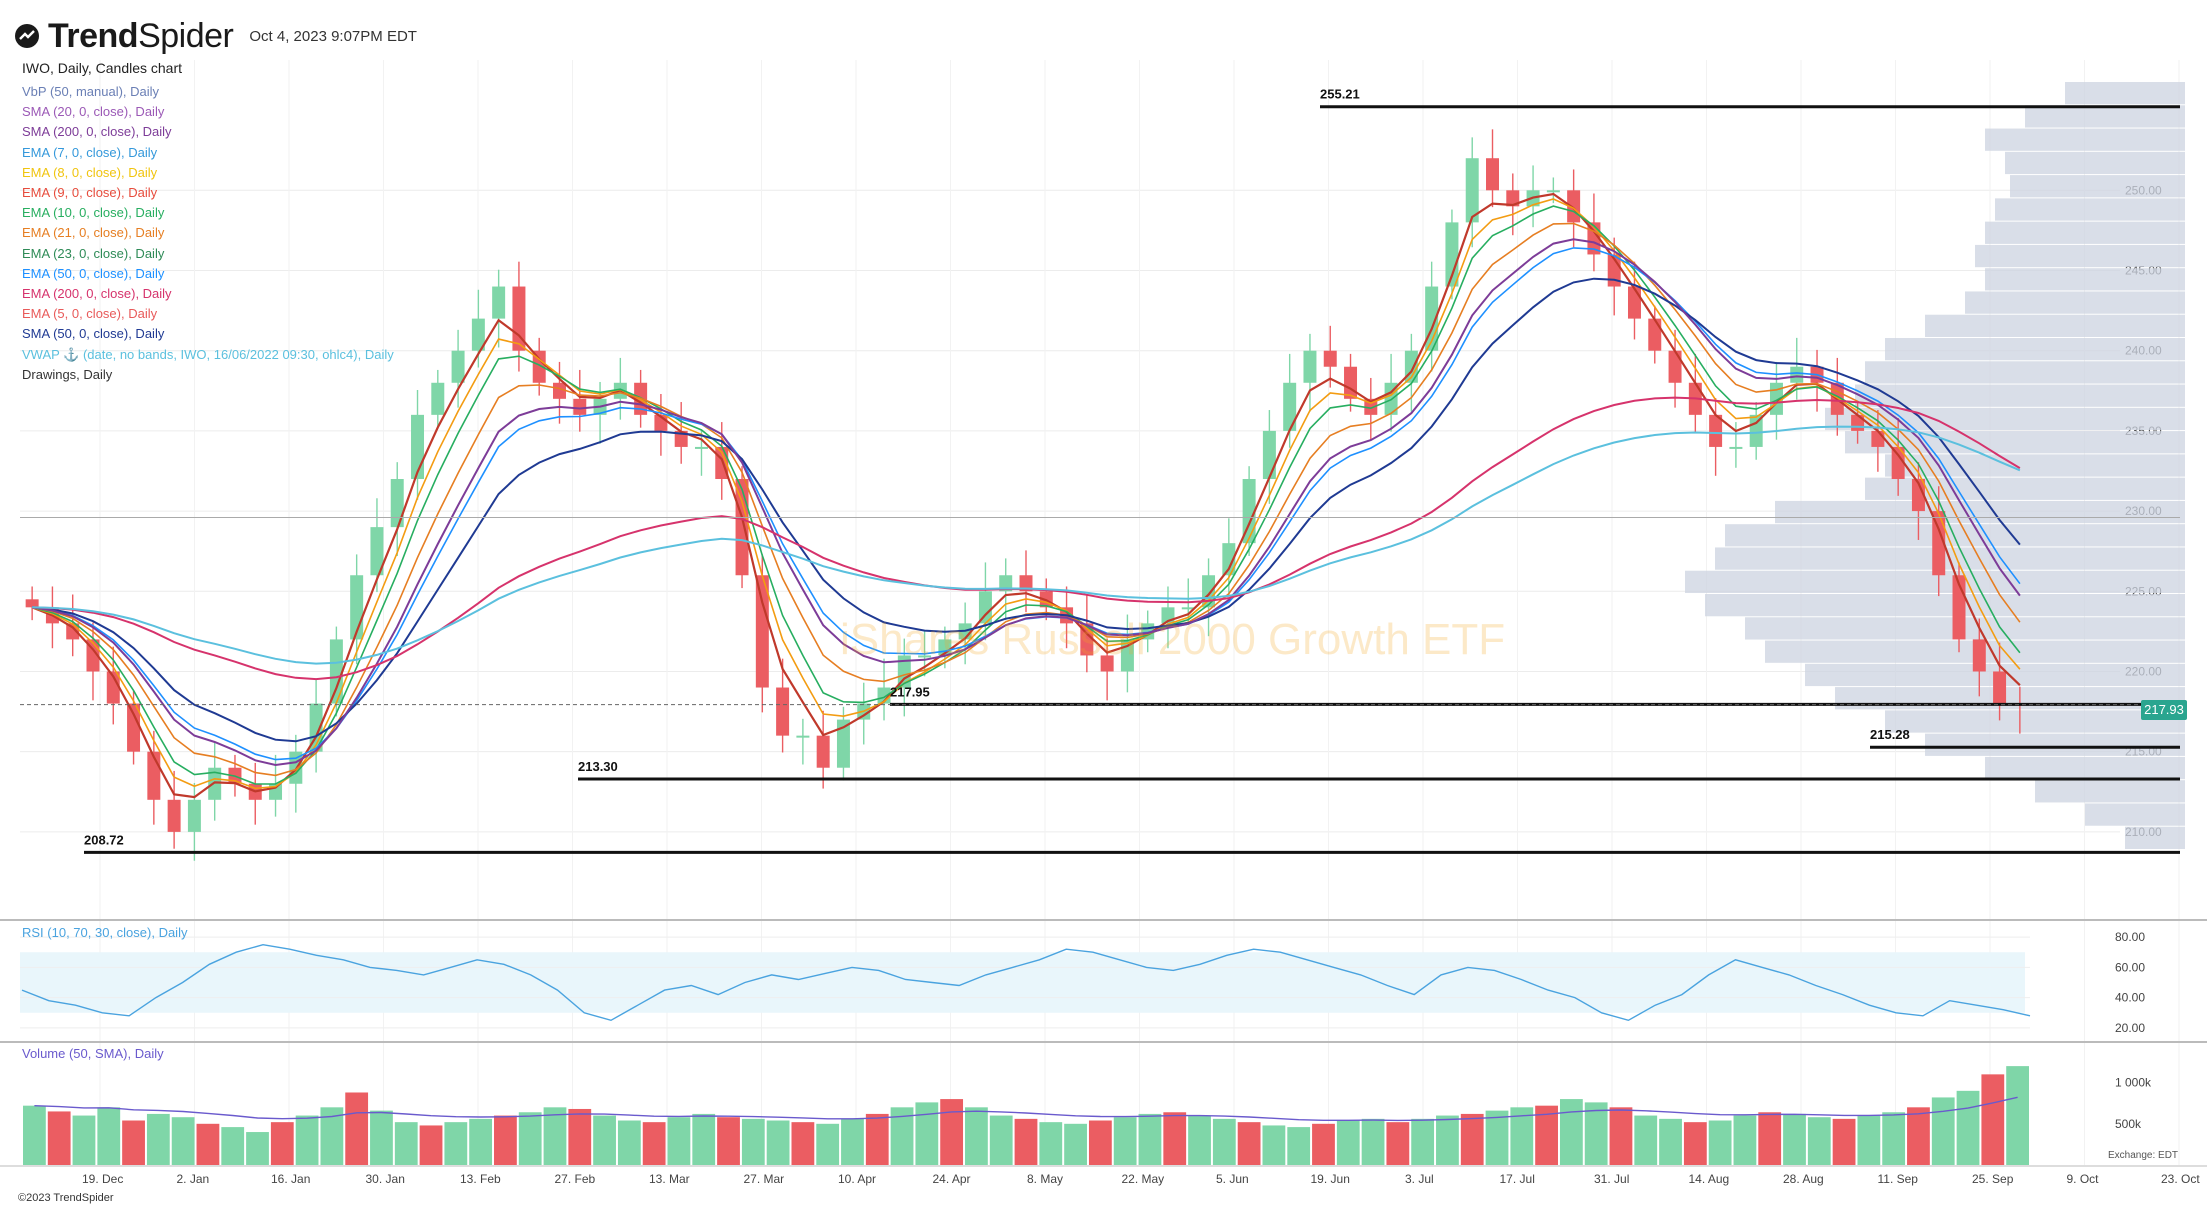 This screenshot has width=2207, height=1209. What do you see at coordinates (1045, 1179) in the screenshot?
I see `date-tick-label: 8. May` at bounding box center [1045, 1179].